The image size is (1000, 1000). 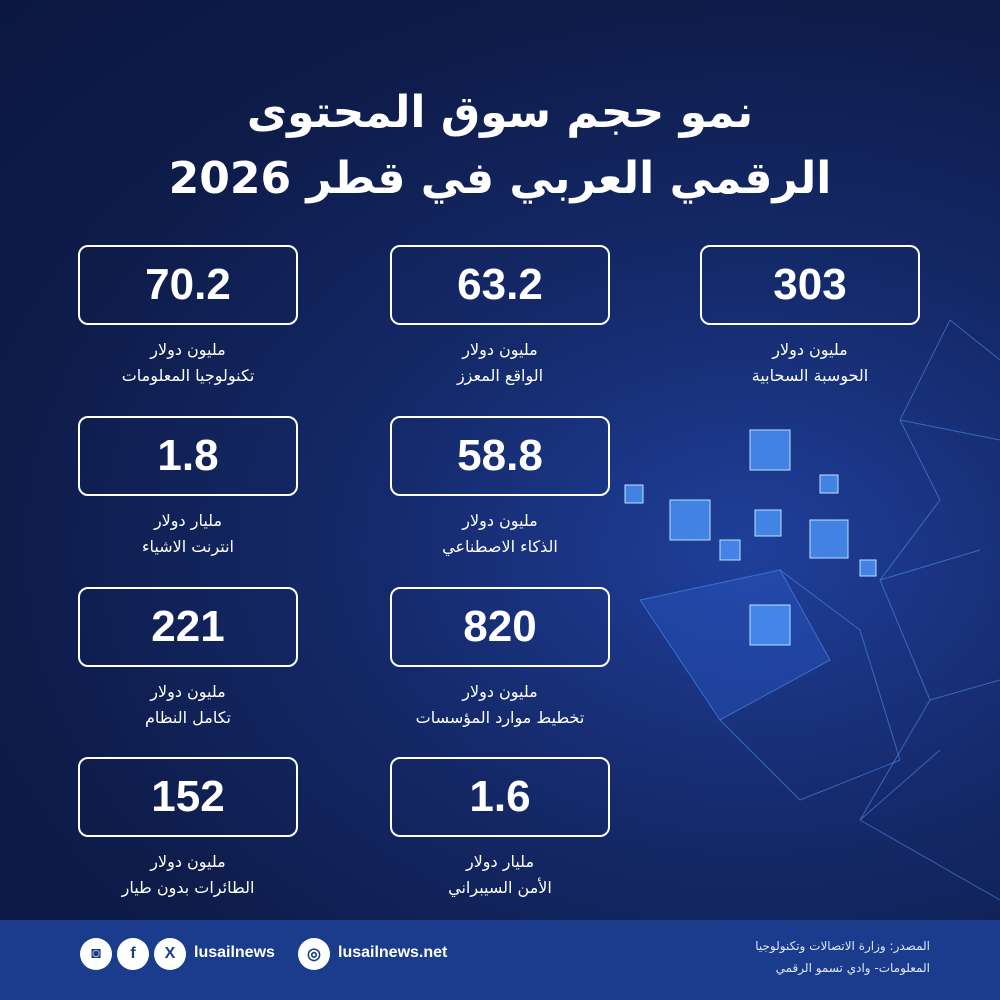 What do you see at coordinates (188, 627) in the screenshot?
I see `value-box: 221` at bounding box center [188, 627].